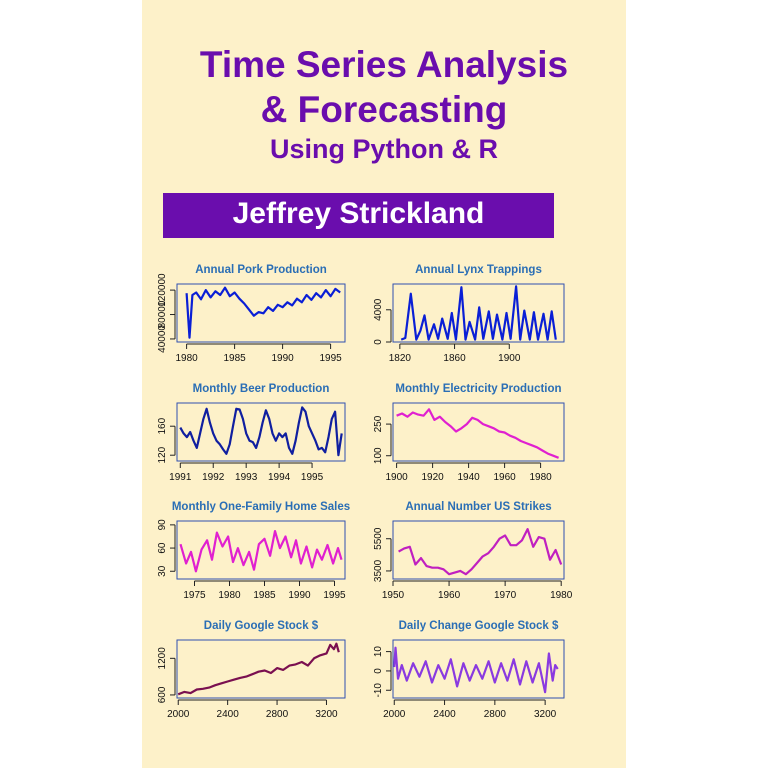 The height and width of the screenshot is (768, 768). Describe the element at coordinates (432, 477) in the screenshot. I see `x-tick-label: 1920` at that location.